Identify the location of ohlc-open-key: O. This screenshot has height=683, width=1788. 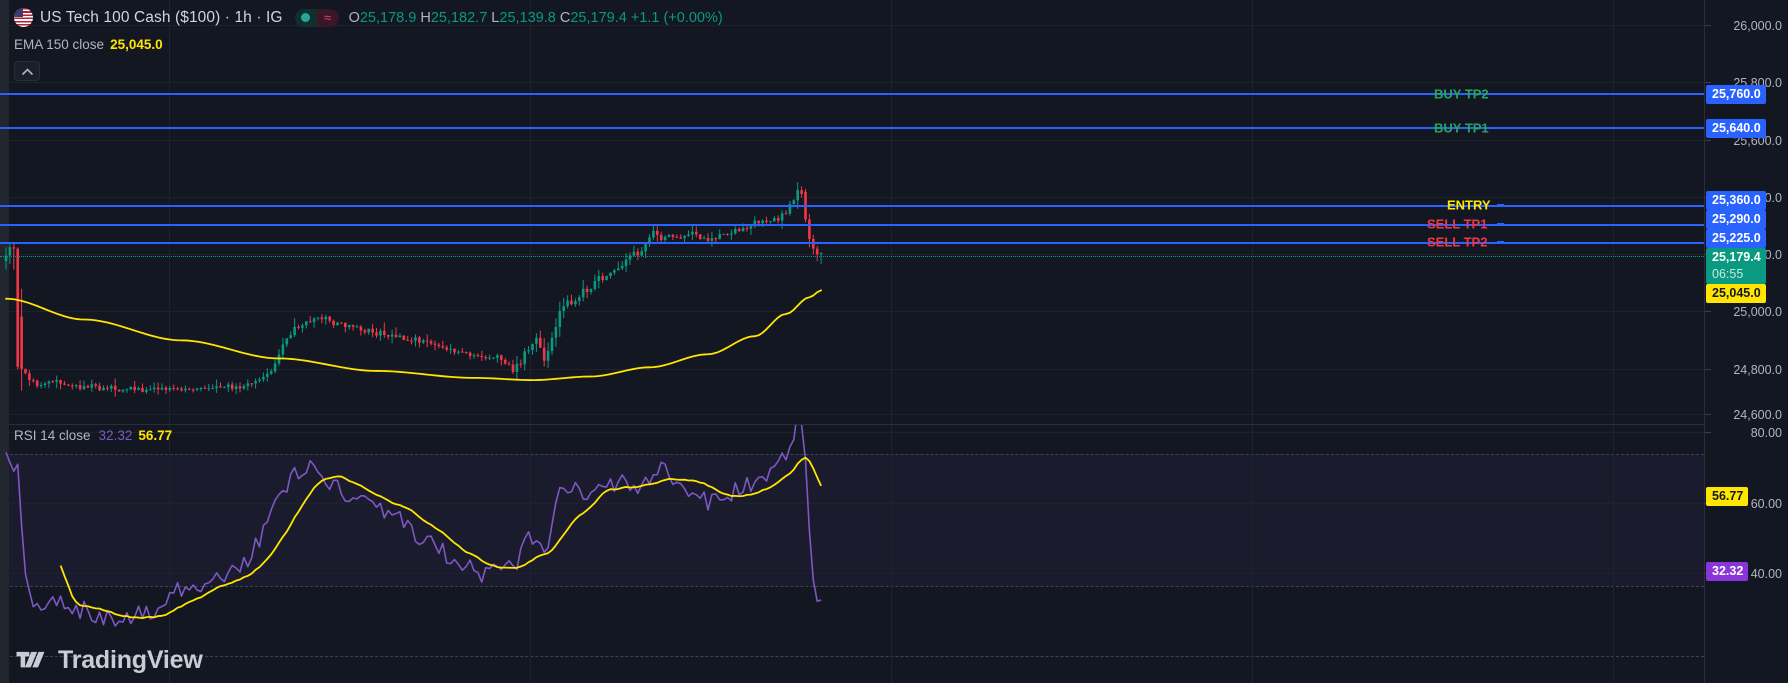
(354, 17).